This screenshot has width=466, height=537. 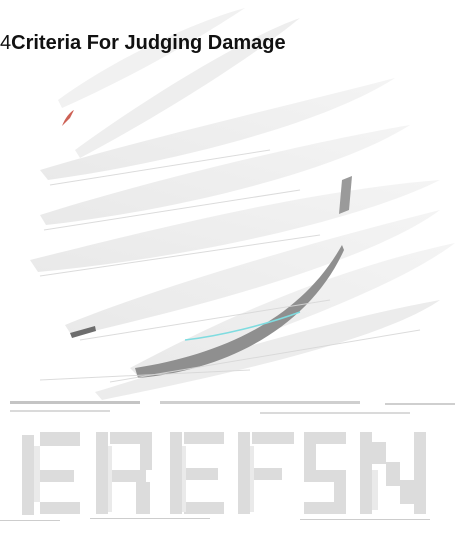 I want to click on section-heading: 4Criteria For Judging Damage, so click(x=143, y=43).